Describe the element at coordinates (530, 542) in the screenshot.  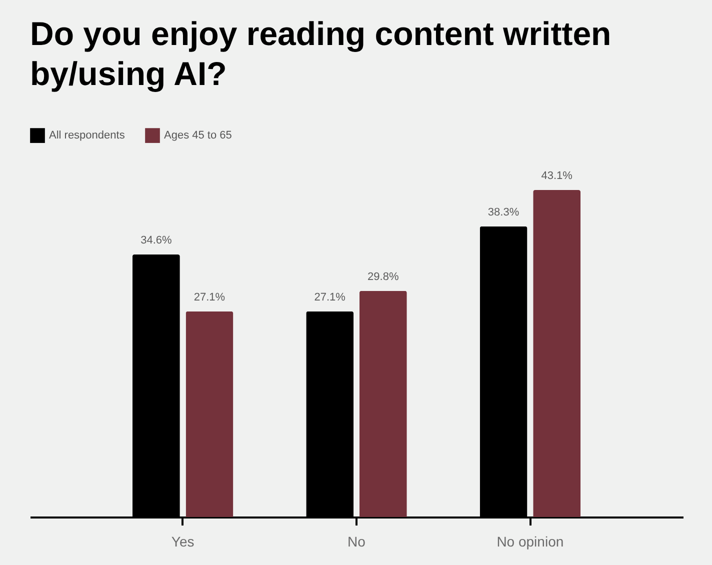
I see `x-tick-label: No opinion` at that location.